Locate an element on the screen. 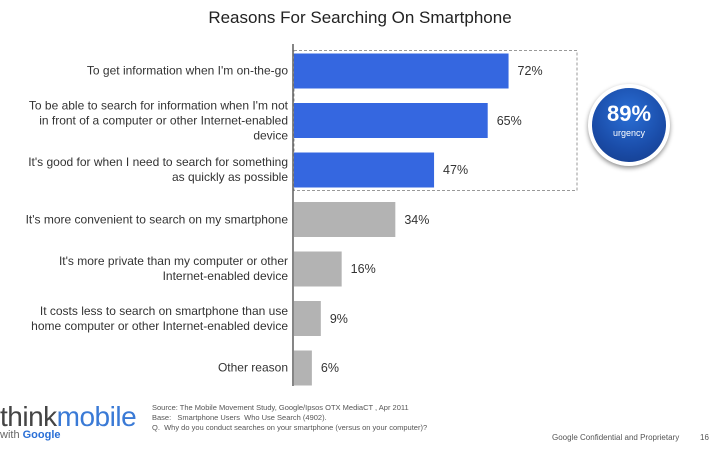 Image resolution: width=720 pixels, height=454 pixels. value-label: 34% is located at coordinates (417, 219).